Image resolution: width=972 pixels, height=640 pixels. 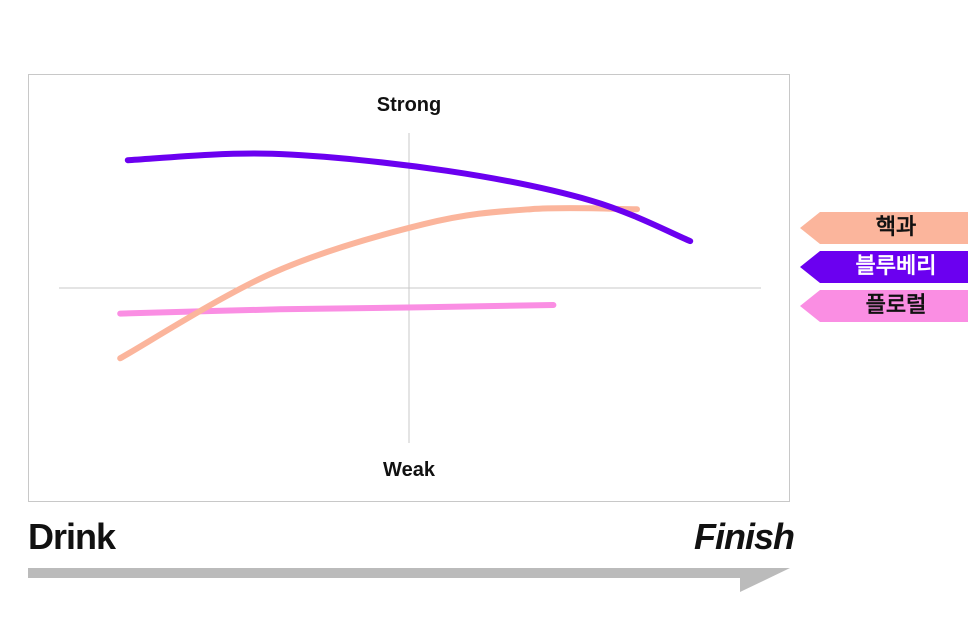 What do you see at coordinates (409, 105) in the screenshot?
I see `y-axis-top-label: Strong` at bounding box center [409, 105].